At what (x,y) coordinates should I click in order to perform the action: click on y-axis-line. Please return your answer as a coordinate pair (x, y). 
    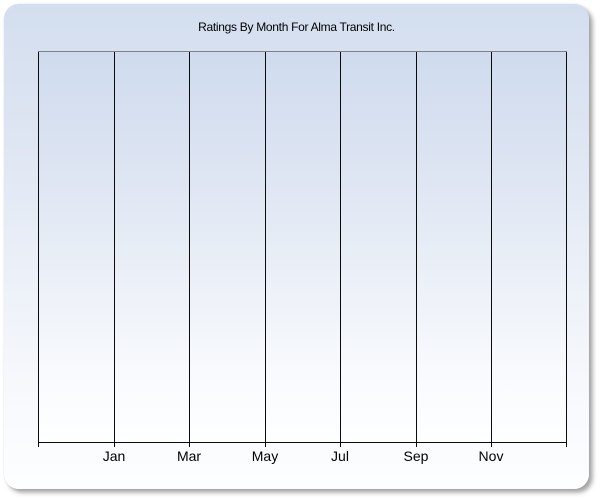
    Looking at the image, I should click on (38, 249).